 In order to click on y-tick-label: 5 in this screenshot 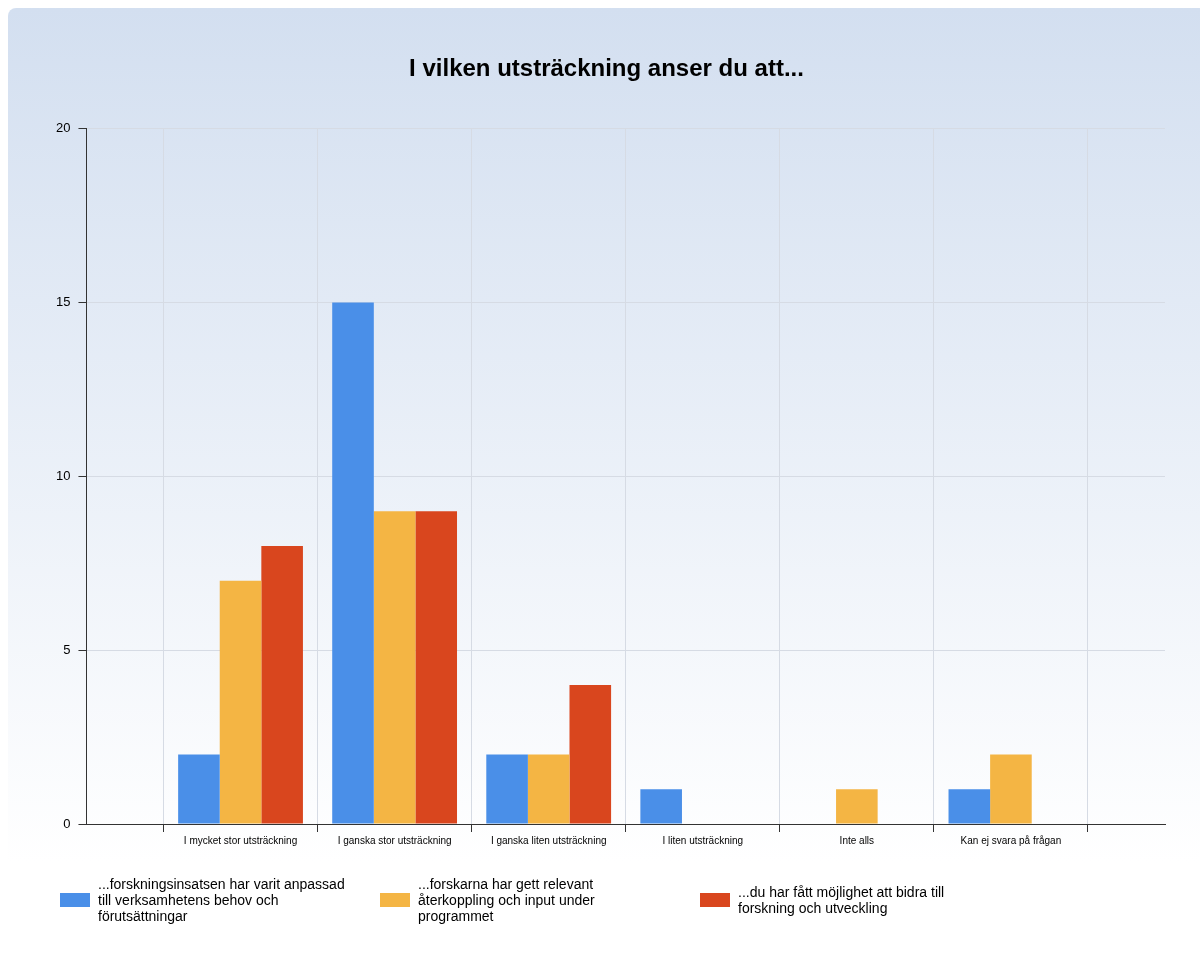, I will do `click(67, 649)`.